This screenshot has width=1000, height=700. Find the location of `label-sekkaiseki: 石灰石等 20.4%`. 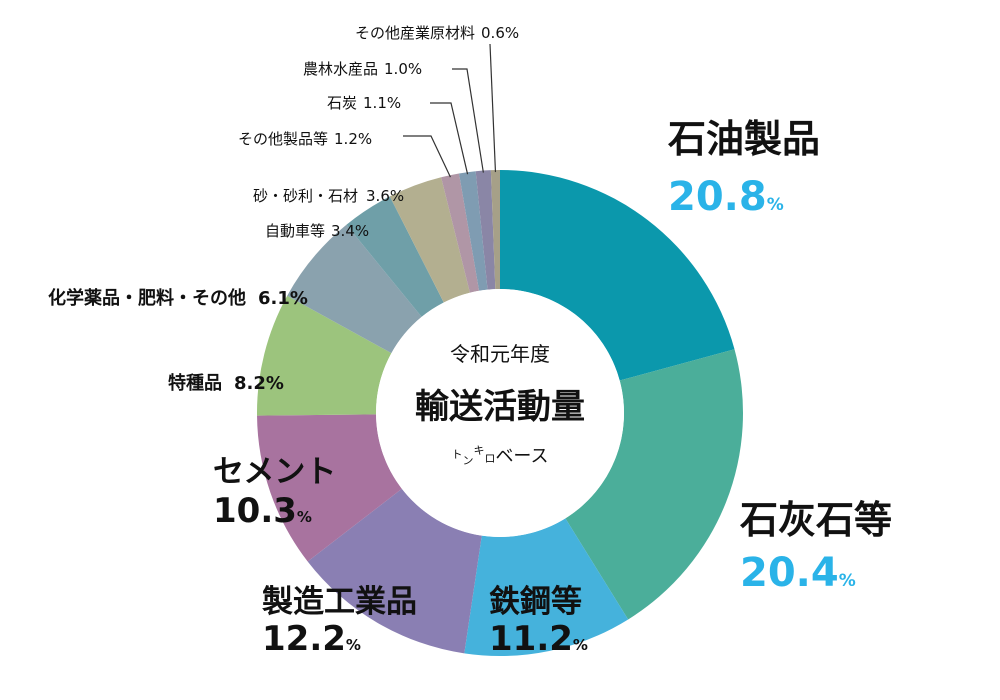

label-sekkaiseki: 石灰石等 20.4% is located at coordinates (816, 547).